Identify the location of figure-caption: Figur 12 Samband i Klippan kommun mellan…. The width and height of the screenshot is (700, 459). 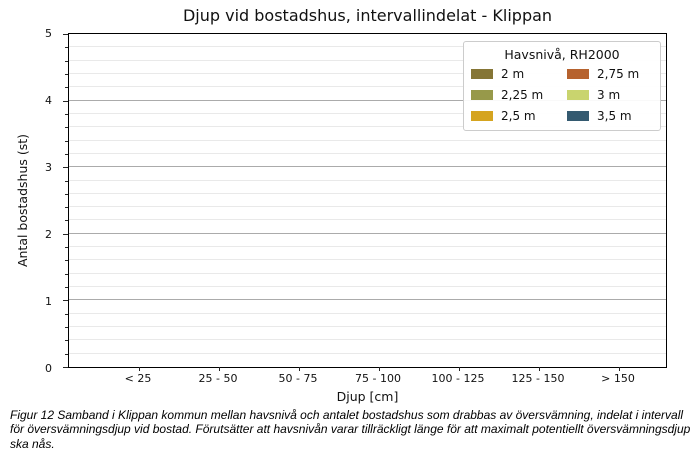
(350, 429).